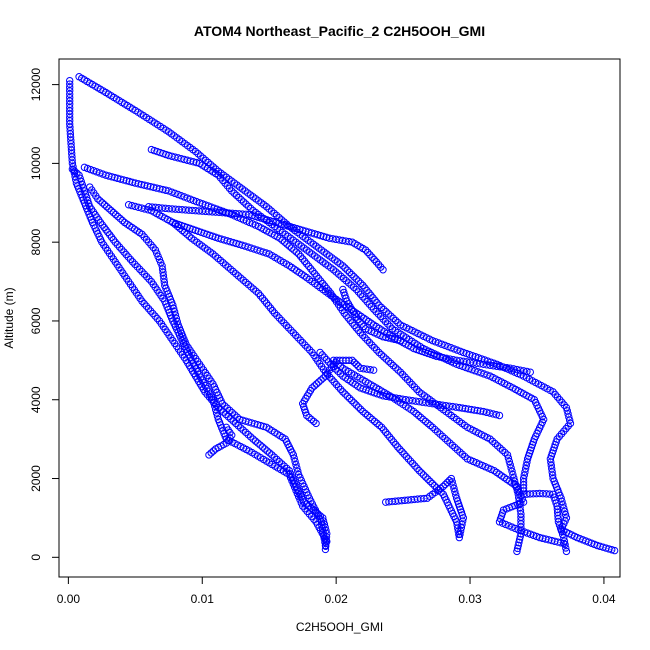 The image size is (650, 650). I want to click on data-series, so click(372, 315).